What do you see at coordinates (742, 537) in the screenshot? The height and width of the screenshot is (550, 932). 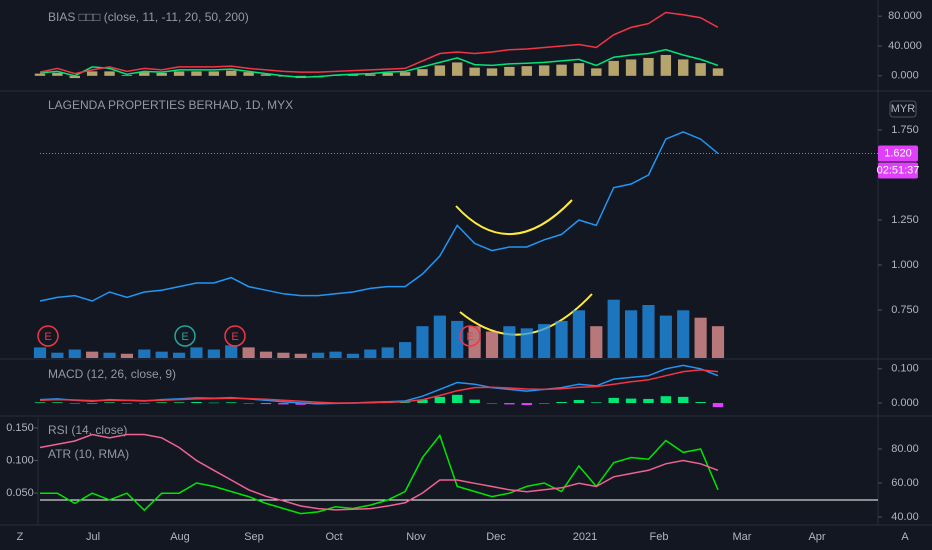 I see `time-label: Mar` at bounding box center [742, 537].